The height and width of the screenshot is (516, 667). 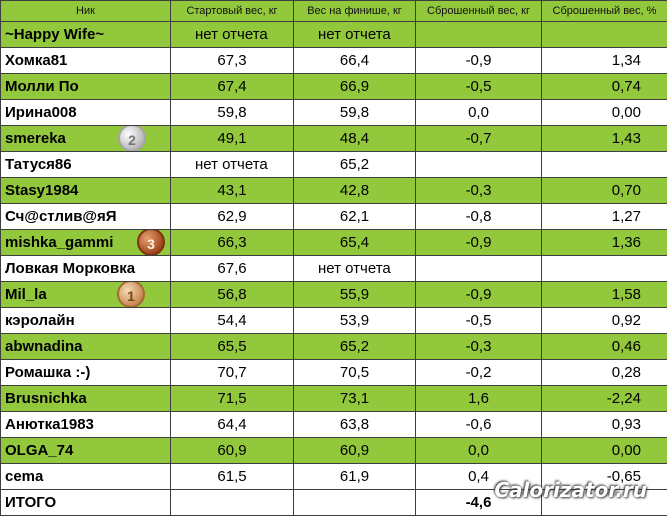 I want to click on nick-text: Сч@стлив@яЯ, so click(x=61, y=216).